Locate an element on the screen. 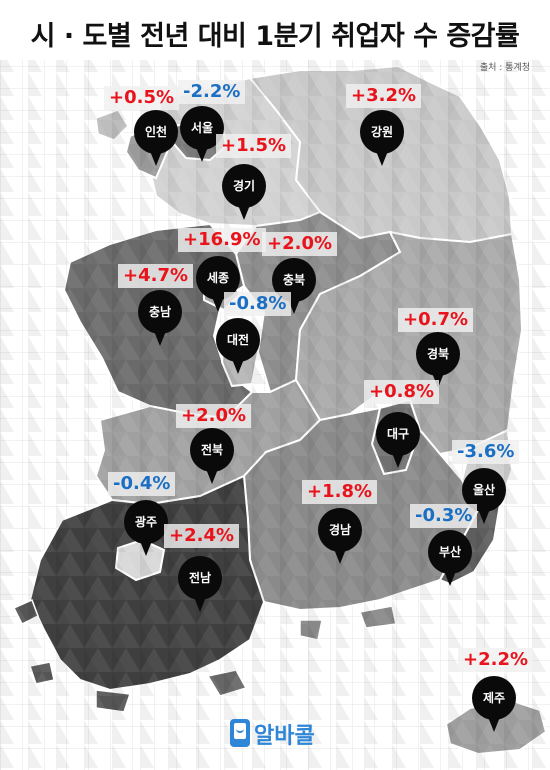 This screenshot has width=550, height=770. region-name-busan: 부산 is located at coordinates (450, 552).